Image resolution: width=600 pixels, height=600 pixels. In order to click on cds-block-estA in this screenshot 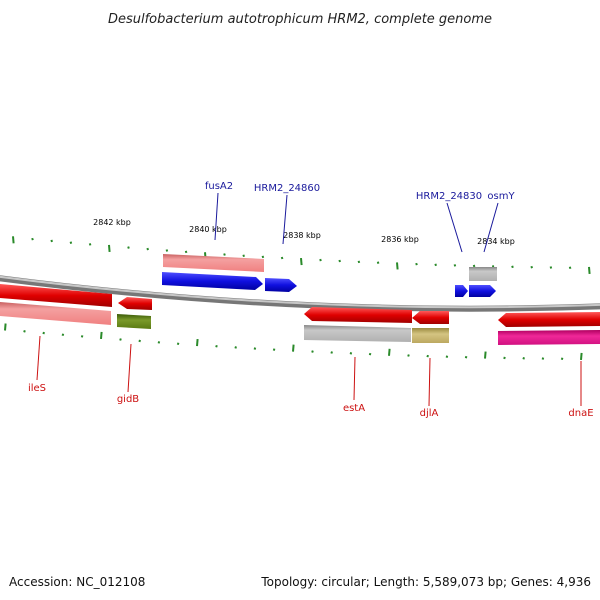, I will do `click(357, 333)`.